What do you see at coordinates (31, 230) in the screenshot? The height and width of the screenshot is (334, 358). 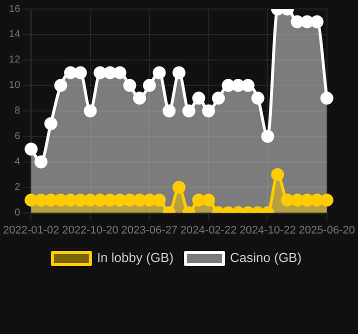 I see `x-tick-label: 2022-01-02` at bounding box center [31, 230].